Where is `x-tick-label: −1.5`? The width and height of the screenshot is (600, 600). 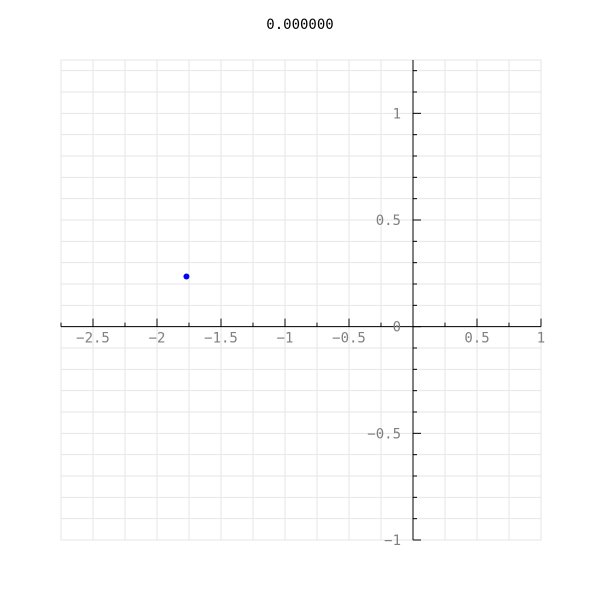
x-tick-label: −1.5 is located at coordinates (221, 339).